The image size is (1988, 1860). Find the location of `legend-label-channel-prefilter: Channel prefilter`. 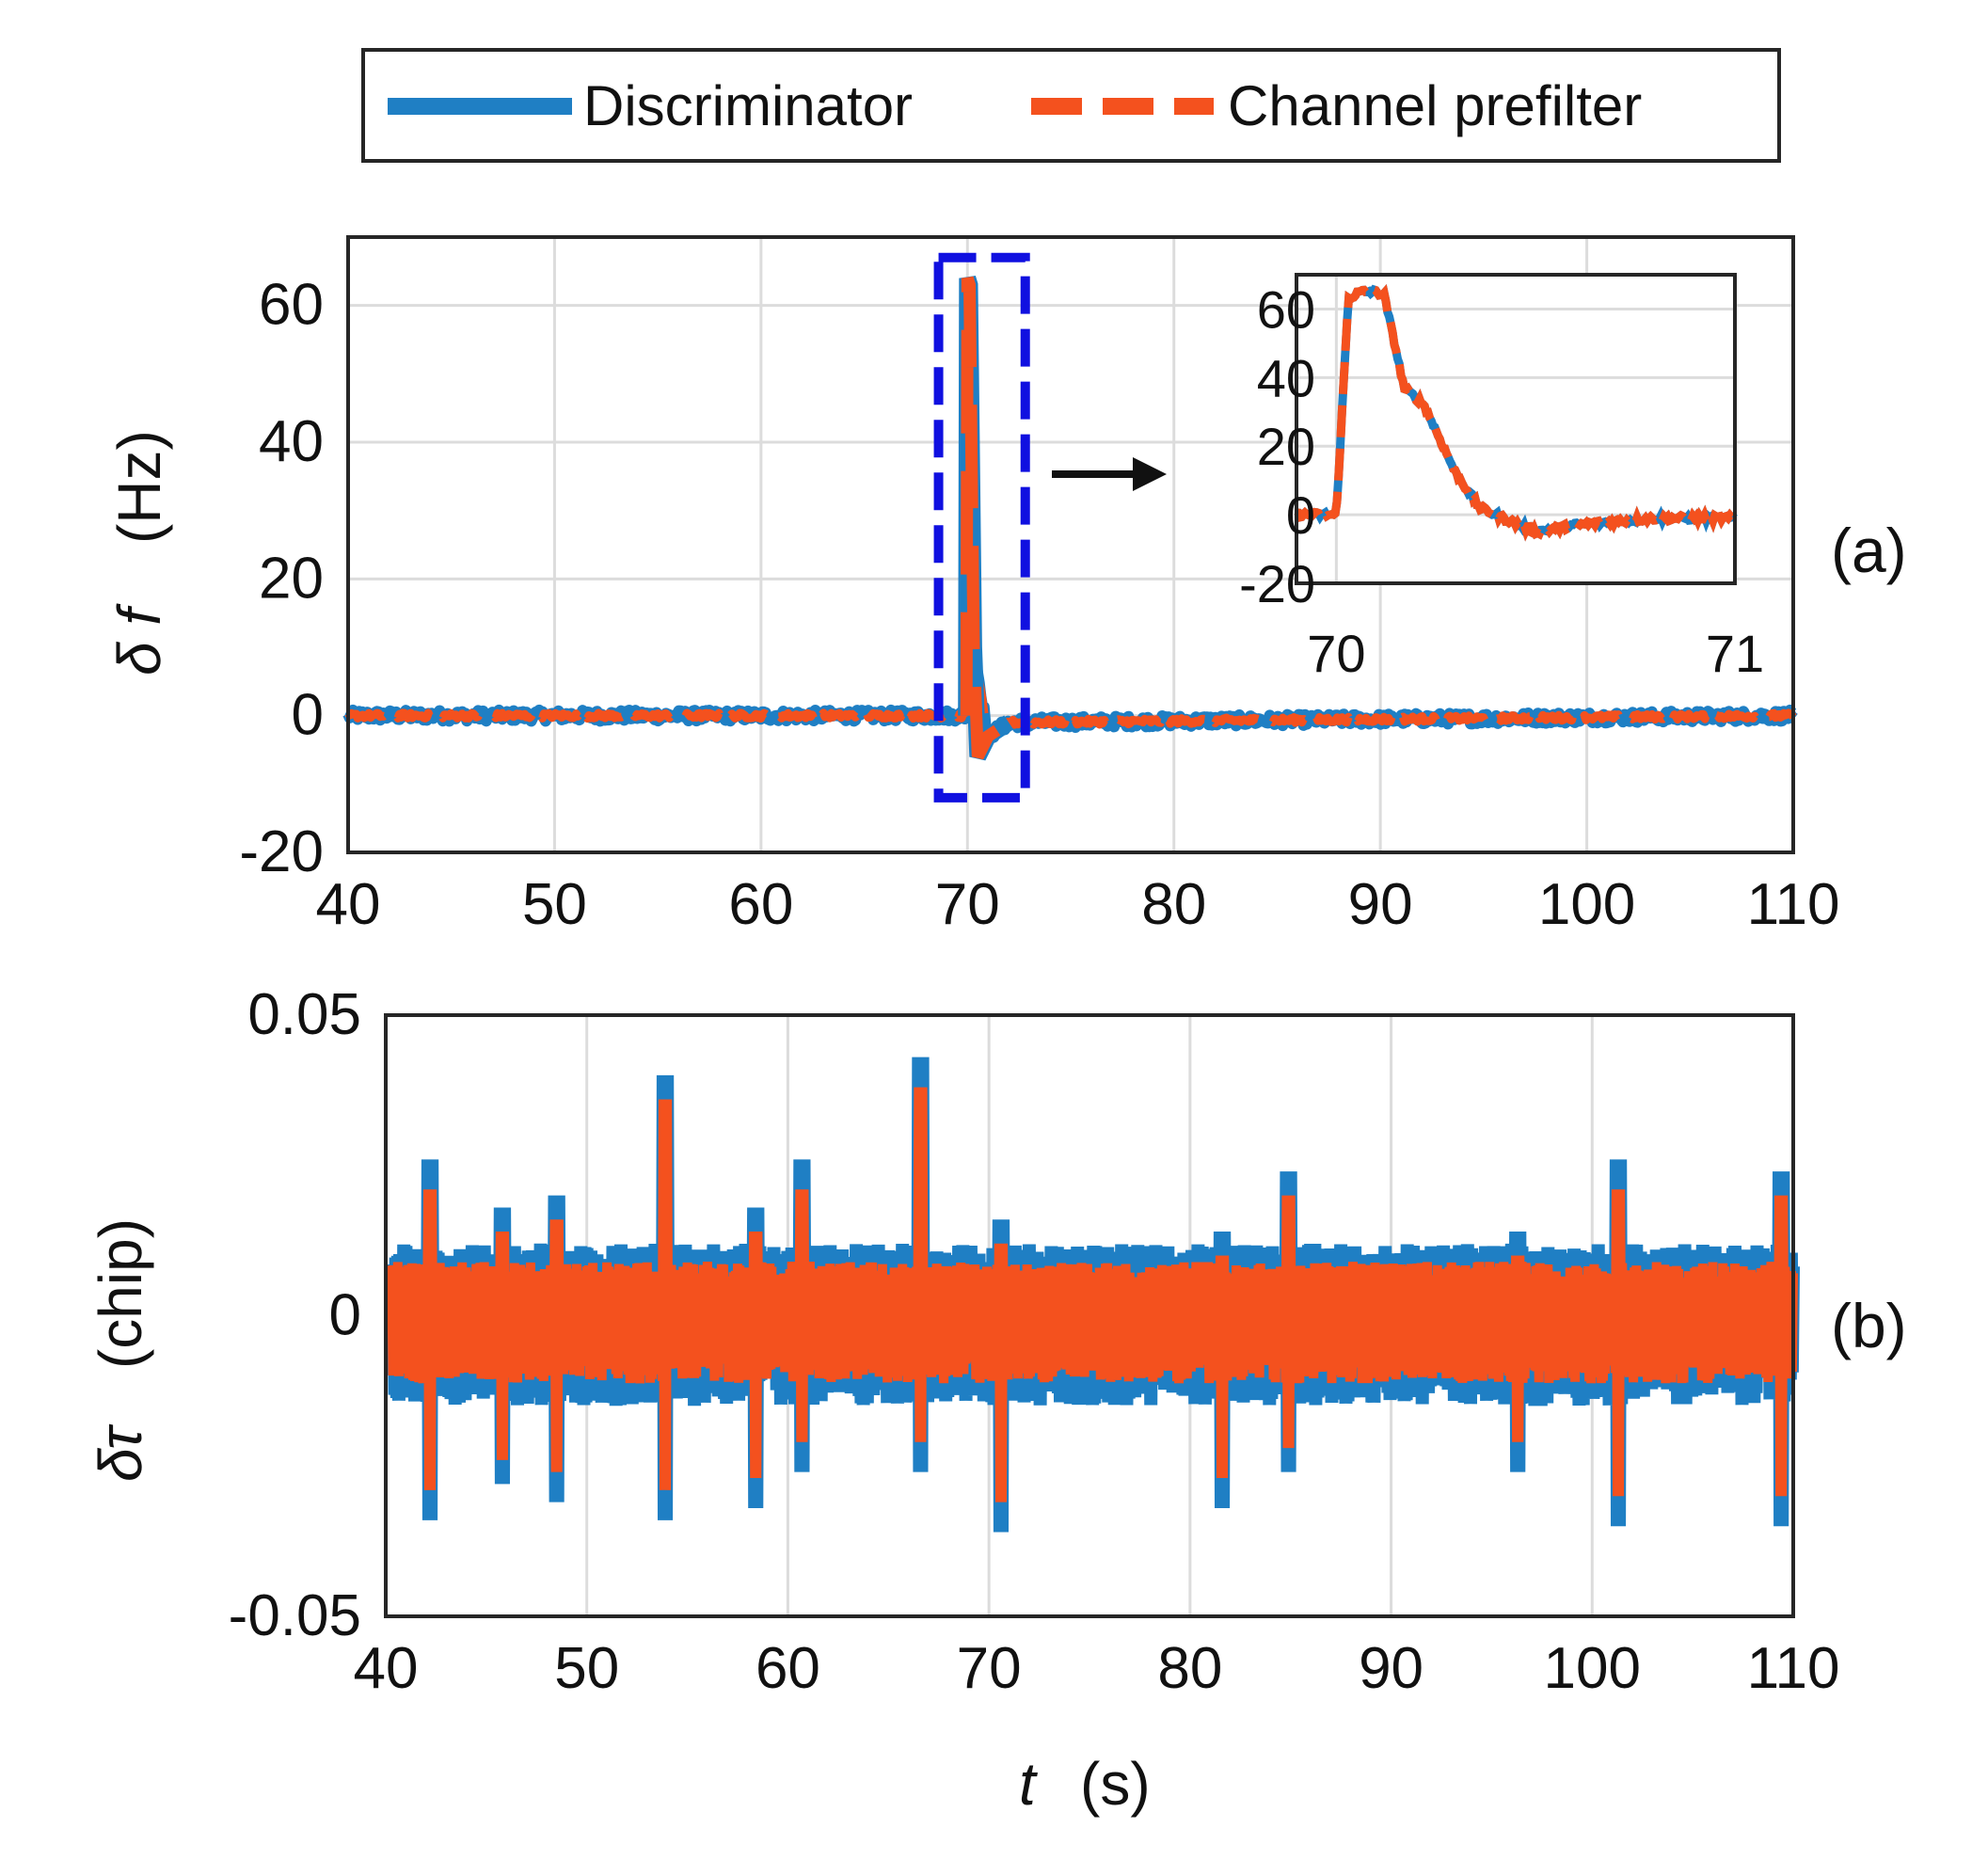

legend-label-channel-prefilter: Channel prefilter is located at coordinates (1435, 105).